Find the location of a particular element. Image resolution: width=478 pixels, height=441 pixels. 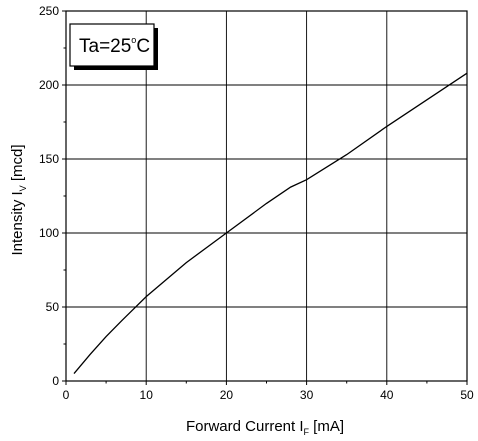

x-tick-label: 10 is located at coordinates (147, 395).